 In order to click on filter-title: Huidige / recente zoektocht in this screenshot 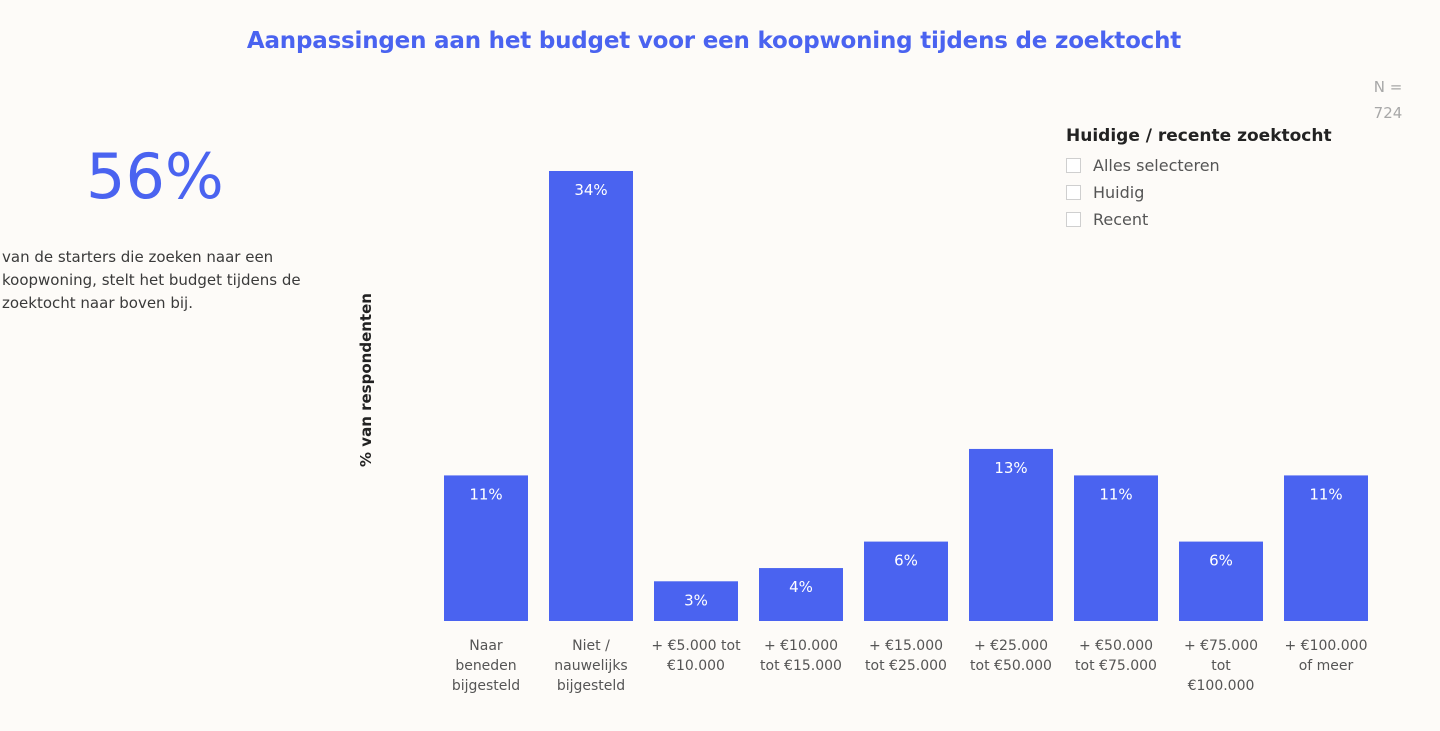, I will do `click(1199, 136)`.